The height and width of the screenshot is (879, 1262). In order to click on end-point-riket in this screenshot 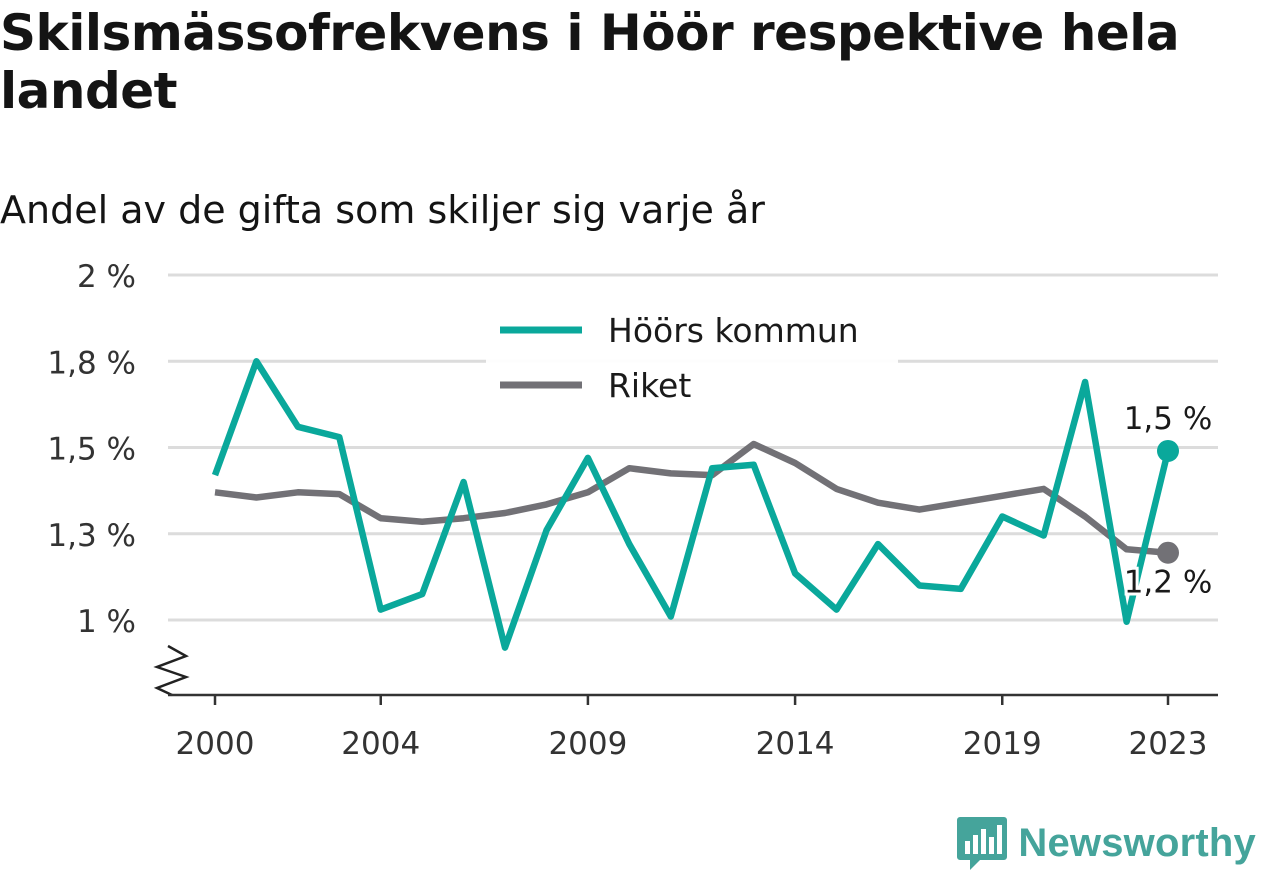, I will do `click(1168, 552)`.